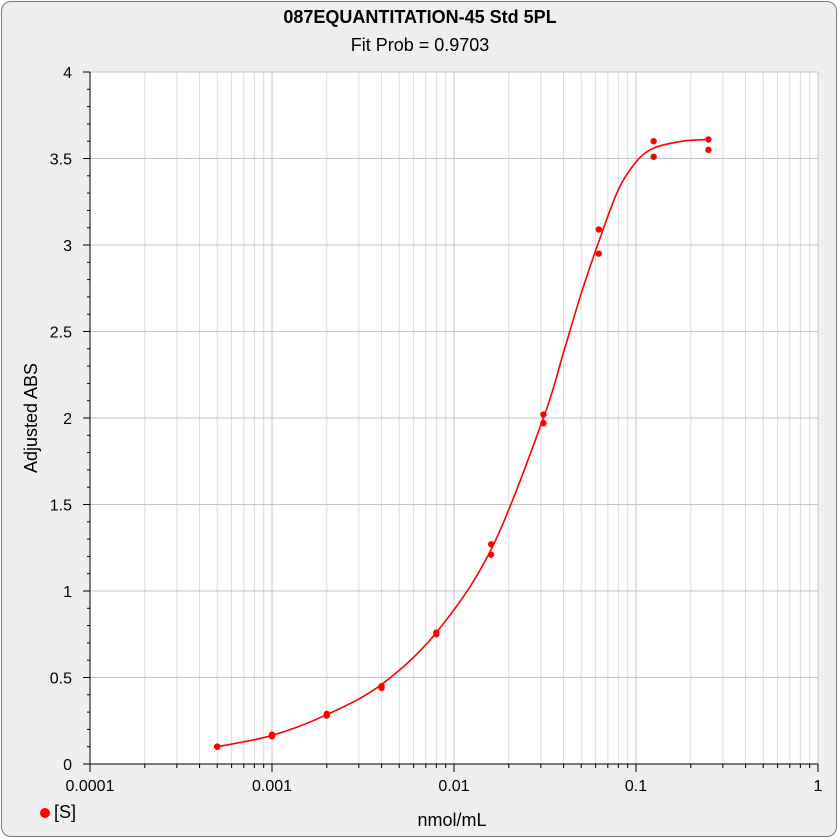 The height and width of the screenshot is (840, 840). Describe the element at coordinates (453, 786) in the screenshot. I see `x-tick-label: 0.01` at that location.